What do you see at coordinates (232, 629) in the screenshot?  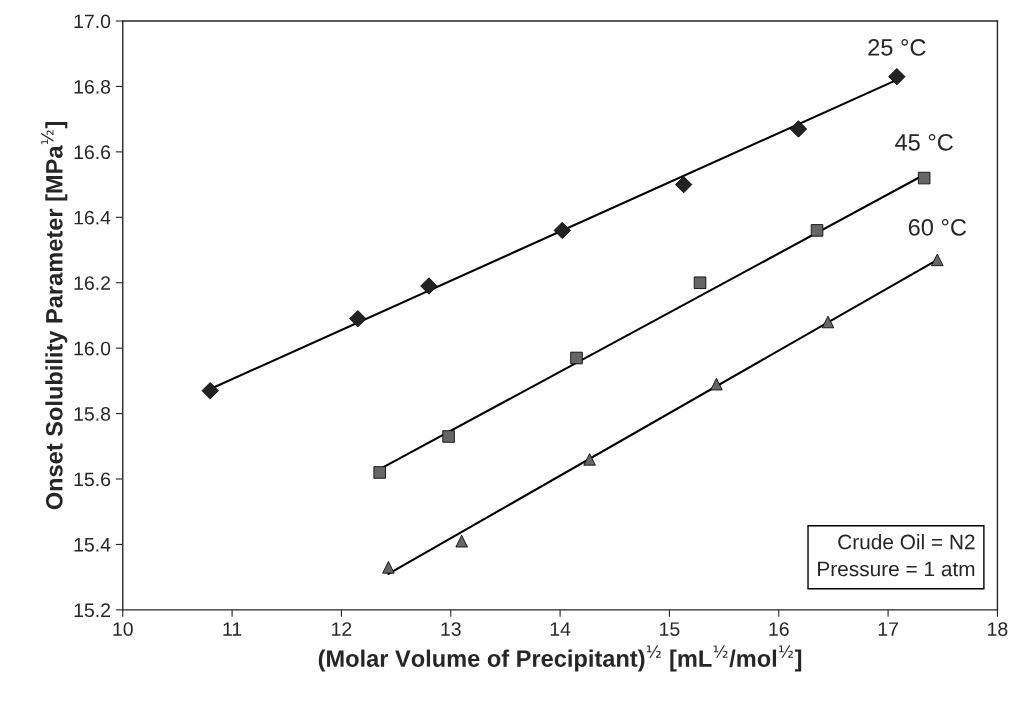 I see `x-tick-label: 11` at bounding box center [232, 629].